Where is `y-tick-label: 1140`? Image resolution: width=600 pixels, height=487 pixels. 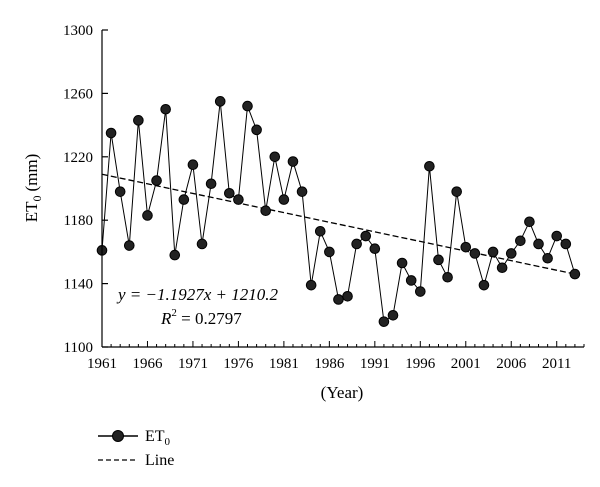 y-tick-label: 1140 is located at coordinates (78, 285).